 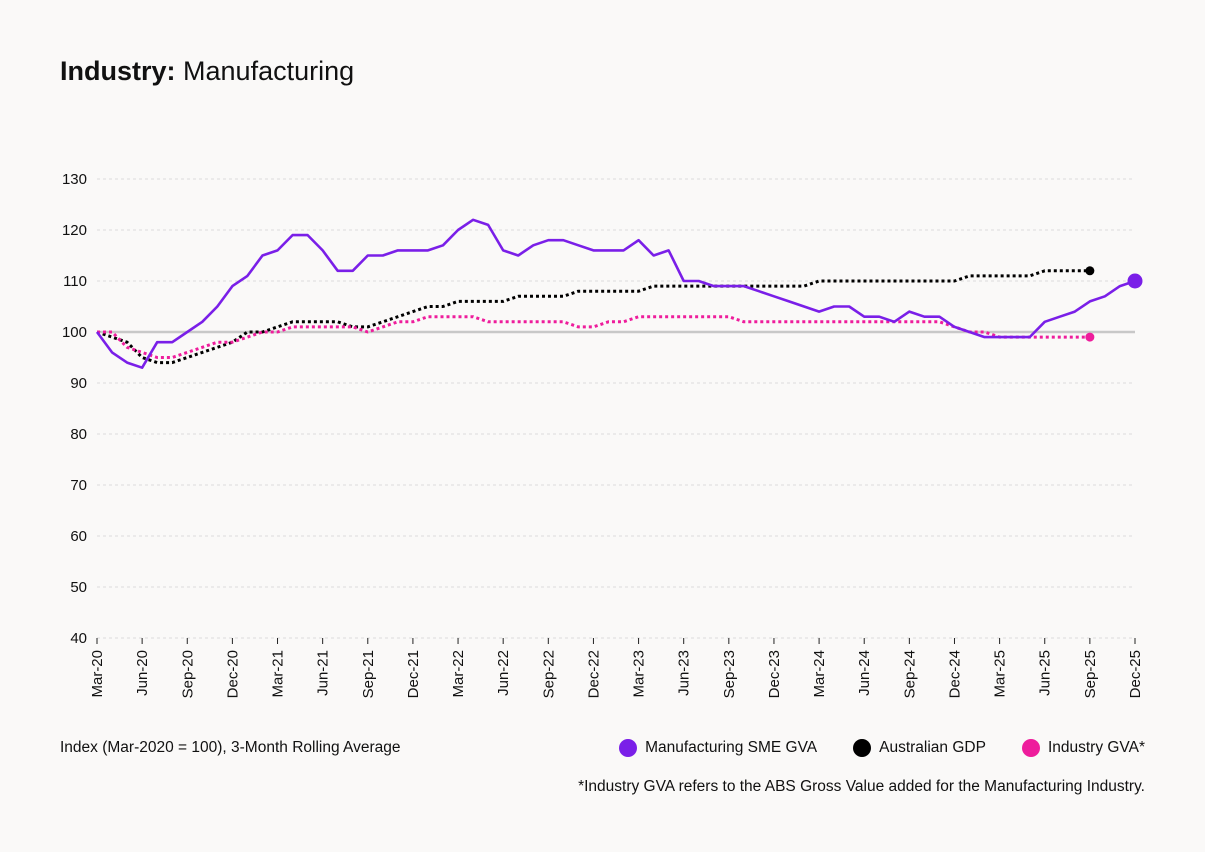 I want to click on x-tick-label: Sep-24, so click(x=909, y=674).